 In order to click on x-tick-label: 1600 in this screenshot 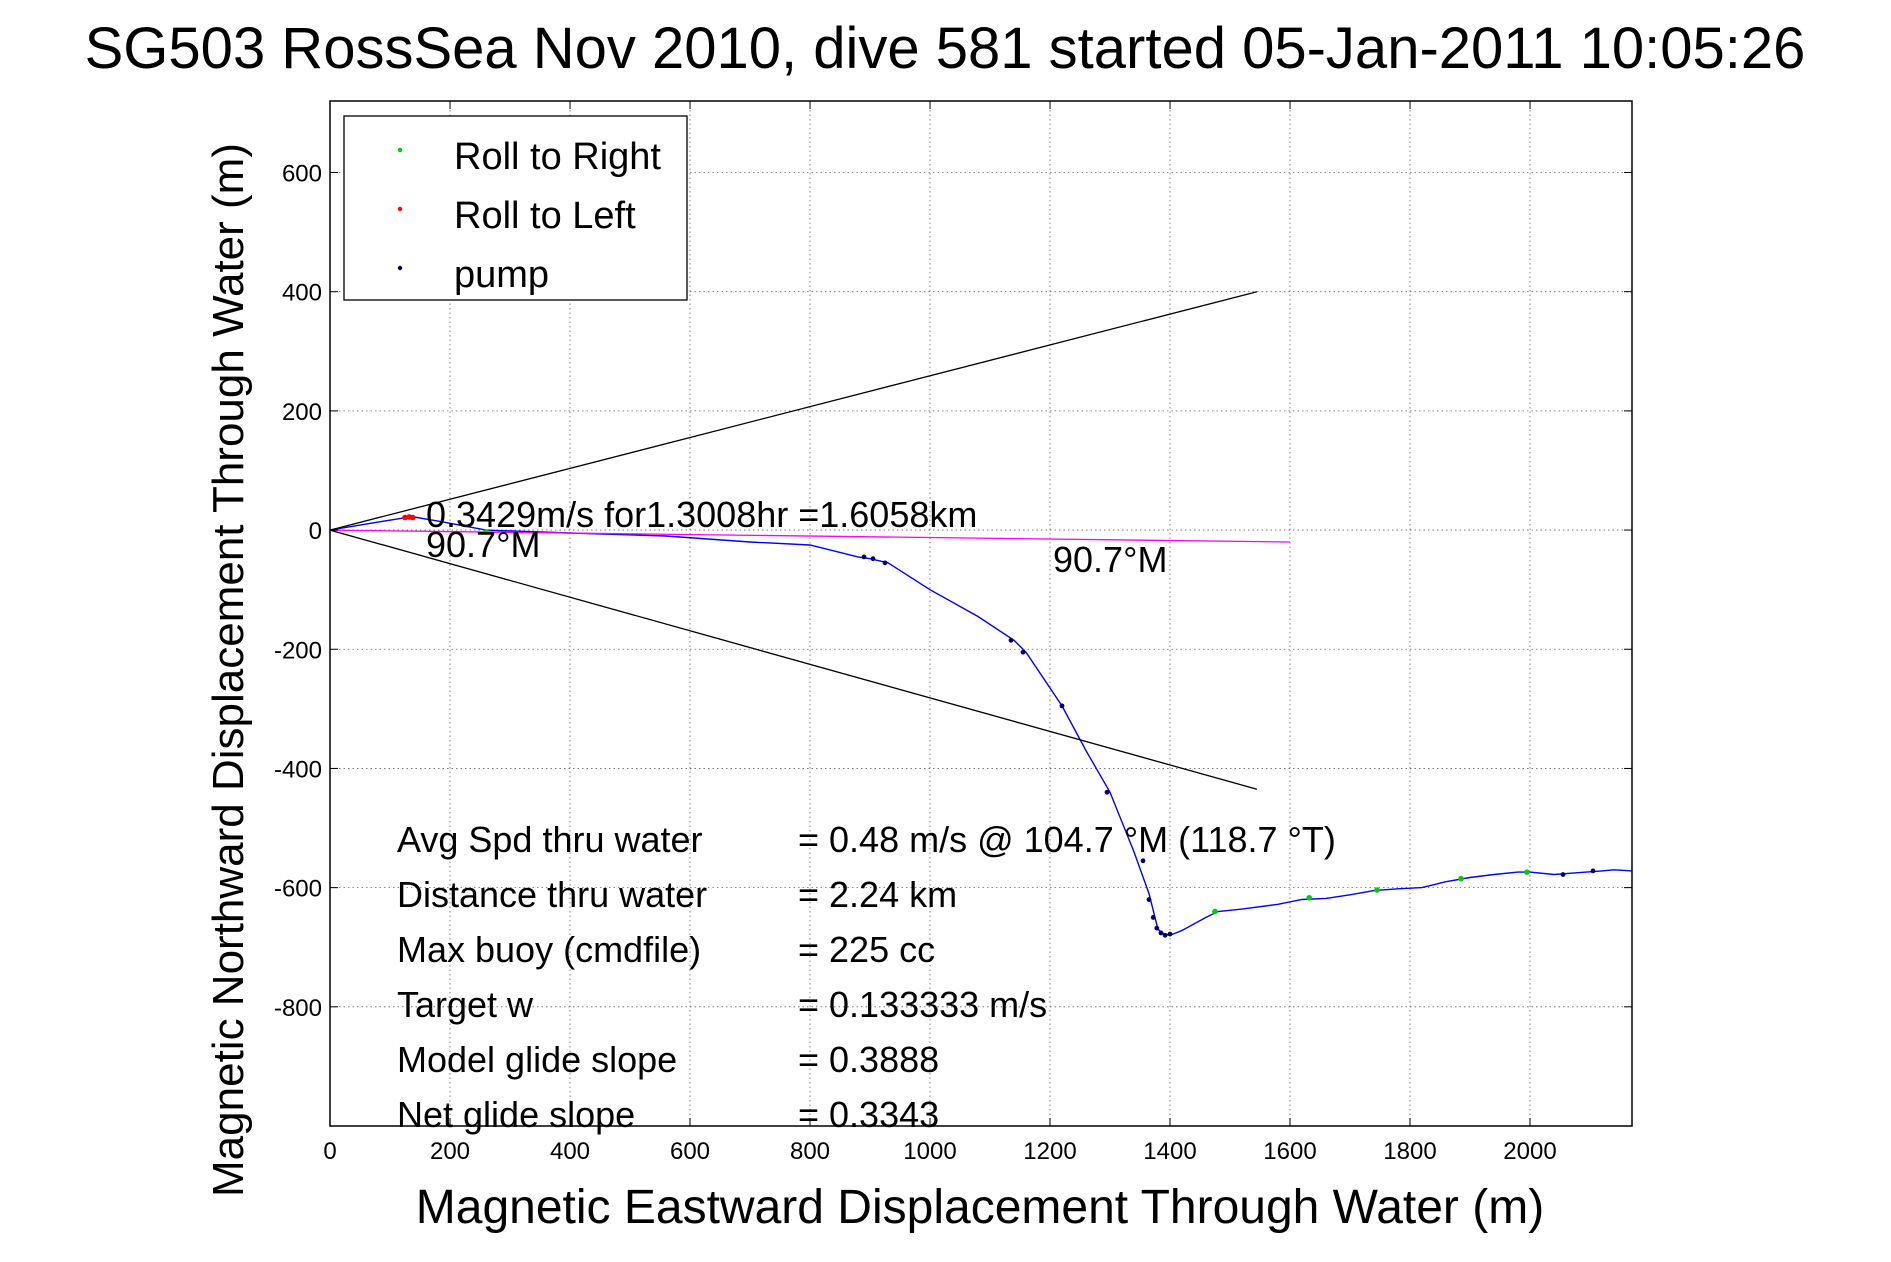, I will do `click(1289, 1151)`.